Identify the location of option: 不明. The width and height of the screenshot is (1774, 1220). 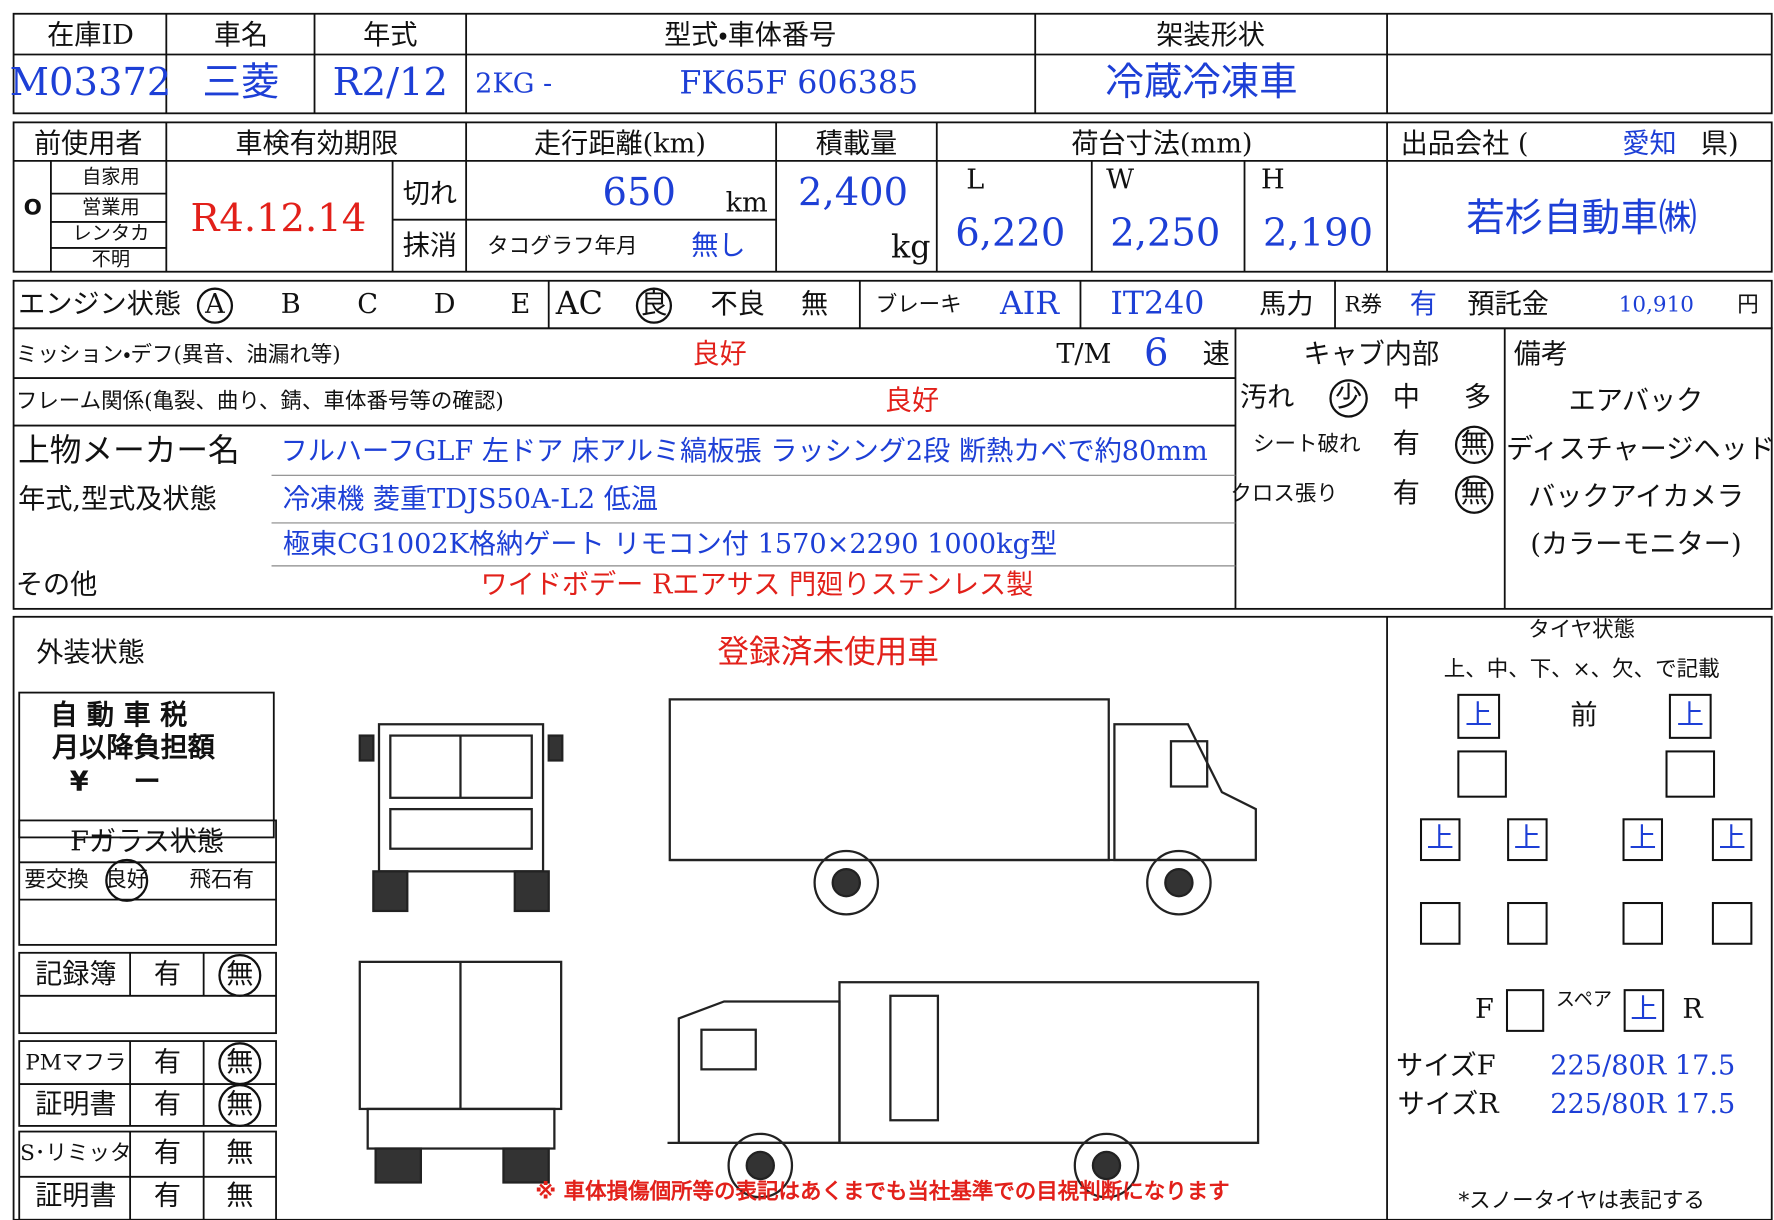
(111, 258).